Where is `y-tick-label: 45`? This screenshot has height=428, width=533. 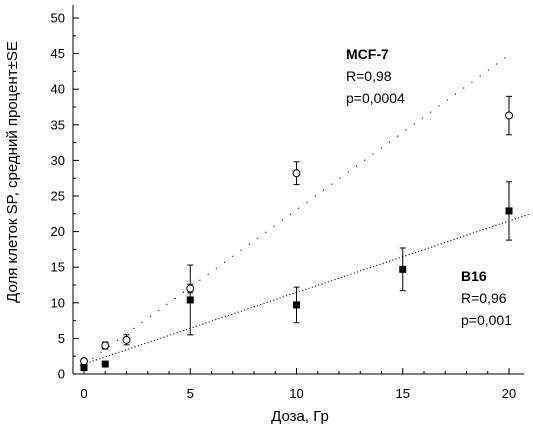
y-tick-label: 45 is located at coordinates (58, 53).